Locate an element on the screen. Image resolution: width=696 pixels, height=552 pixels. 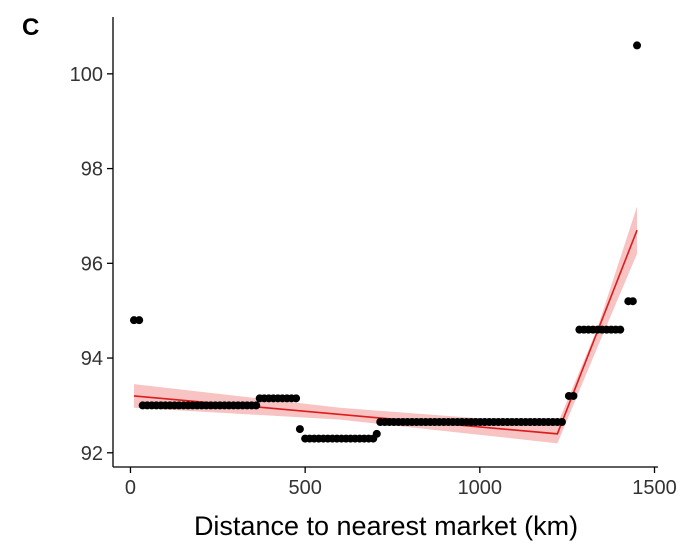
x-tick-label: 0 is located at coordinates (130, 488).